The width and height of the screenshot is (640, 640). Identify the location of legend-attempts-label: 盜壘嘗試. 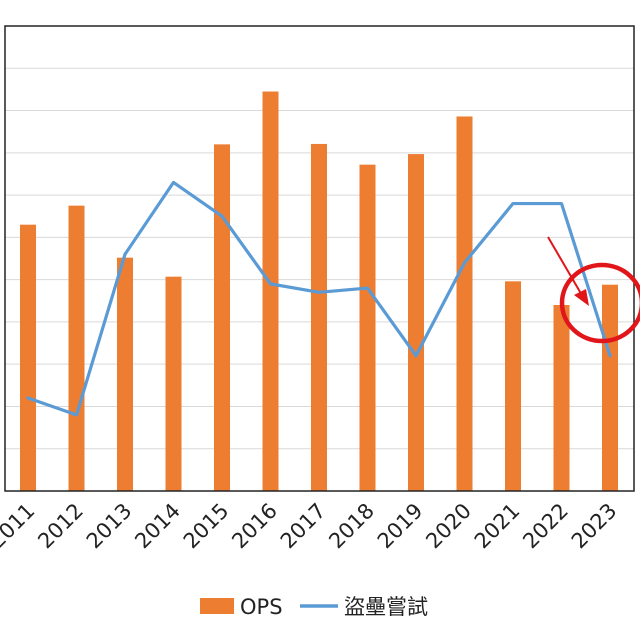
(386, 607).